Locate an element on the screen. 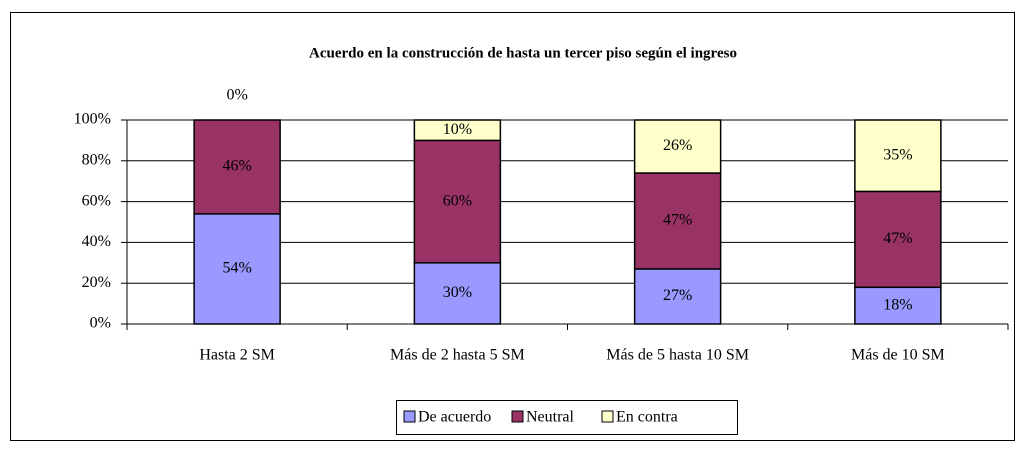 Image resolution: width=1025 pixels, height=456 pixels. legend-box is located at coordinates (567, 417).